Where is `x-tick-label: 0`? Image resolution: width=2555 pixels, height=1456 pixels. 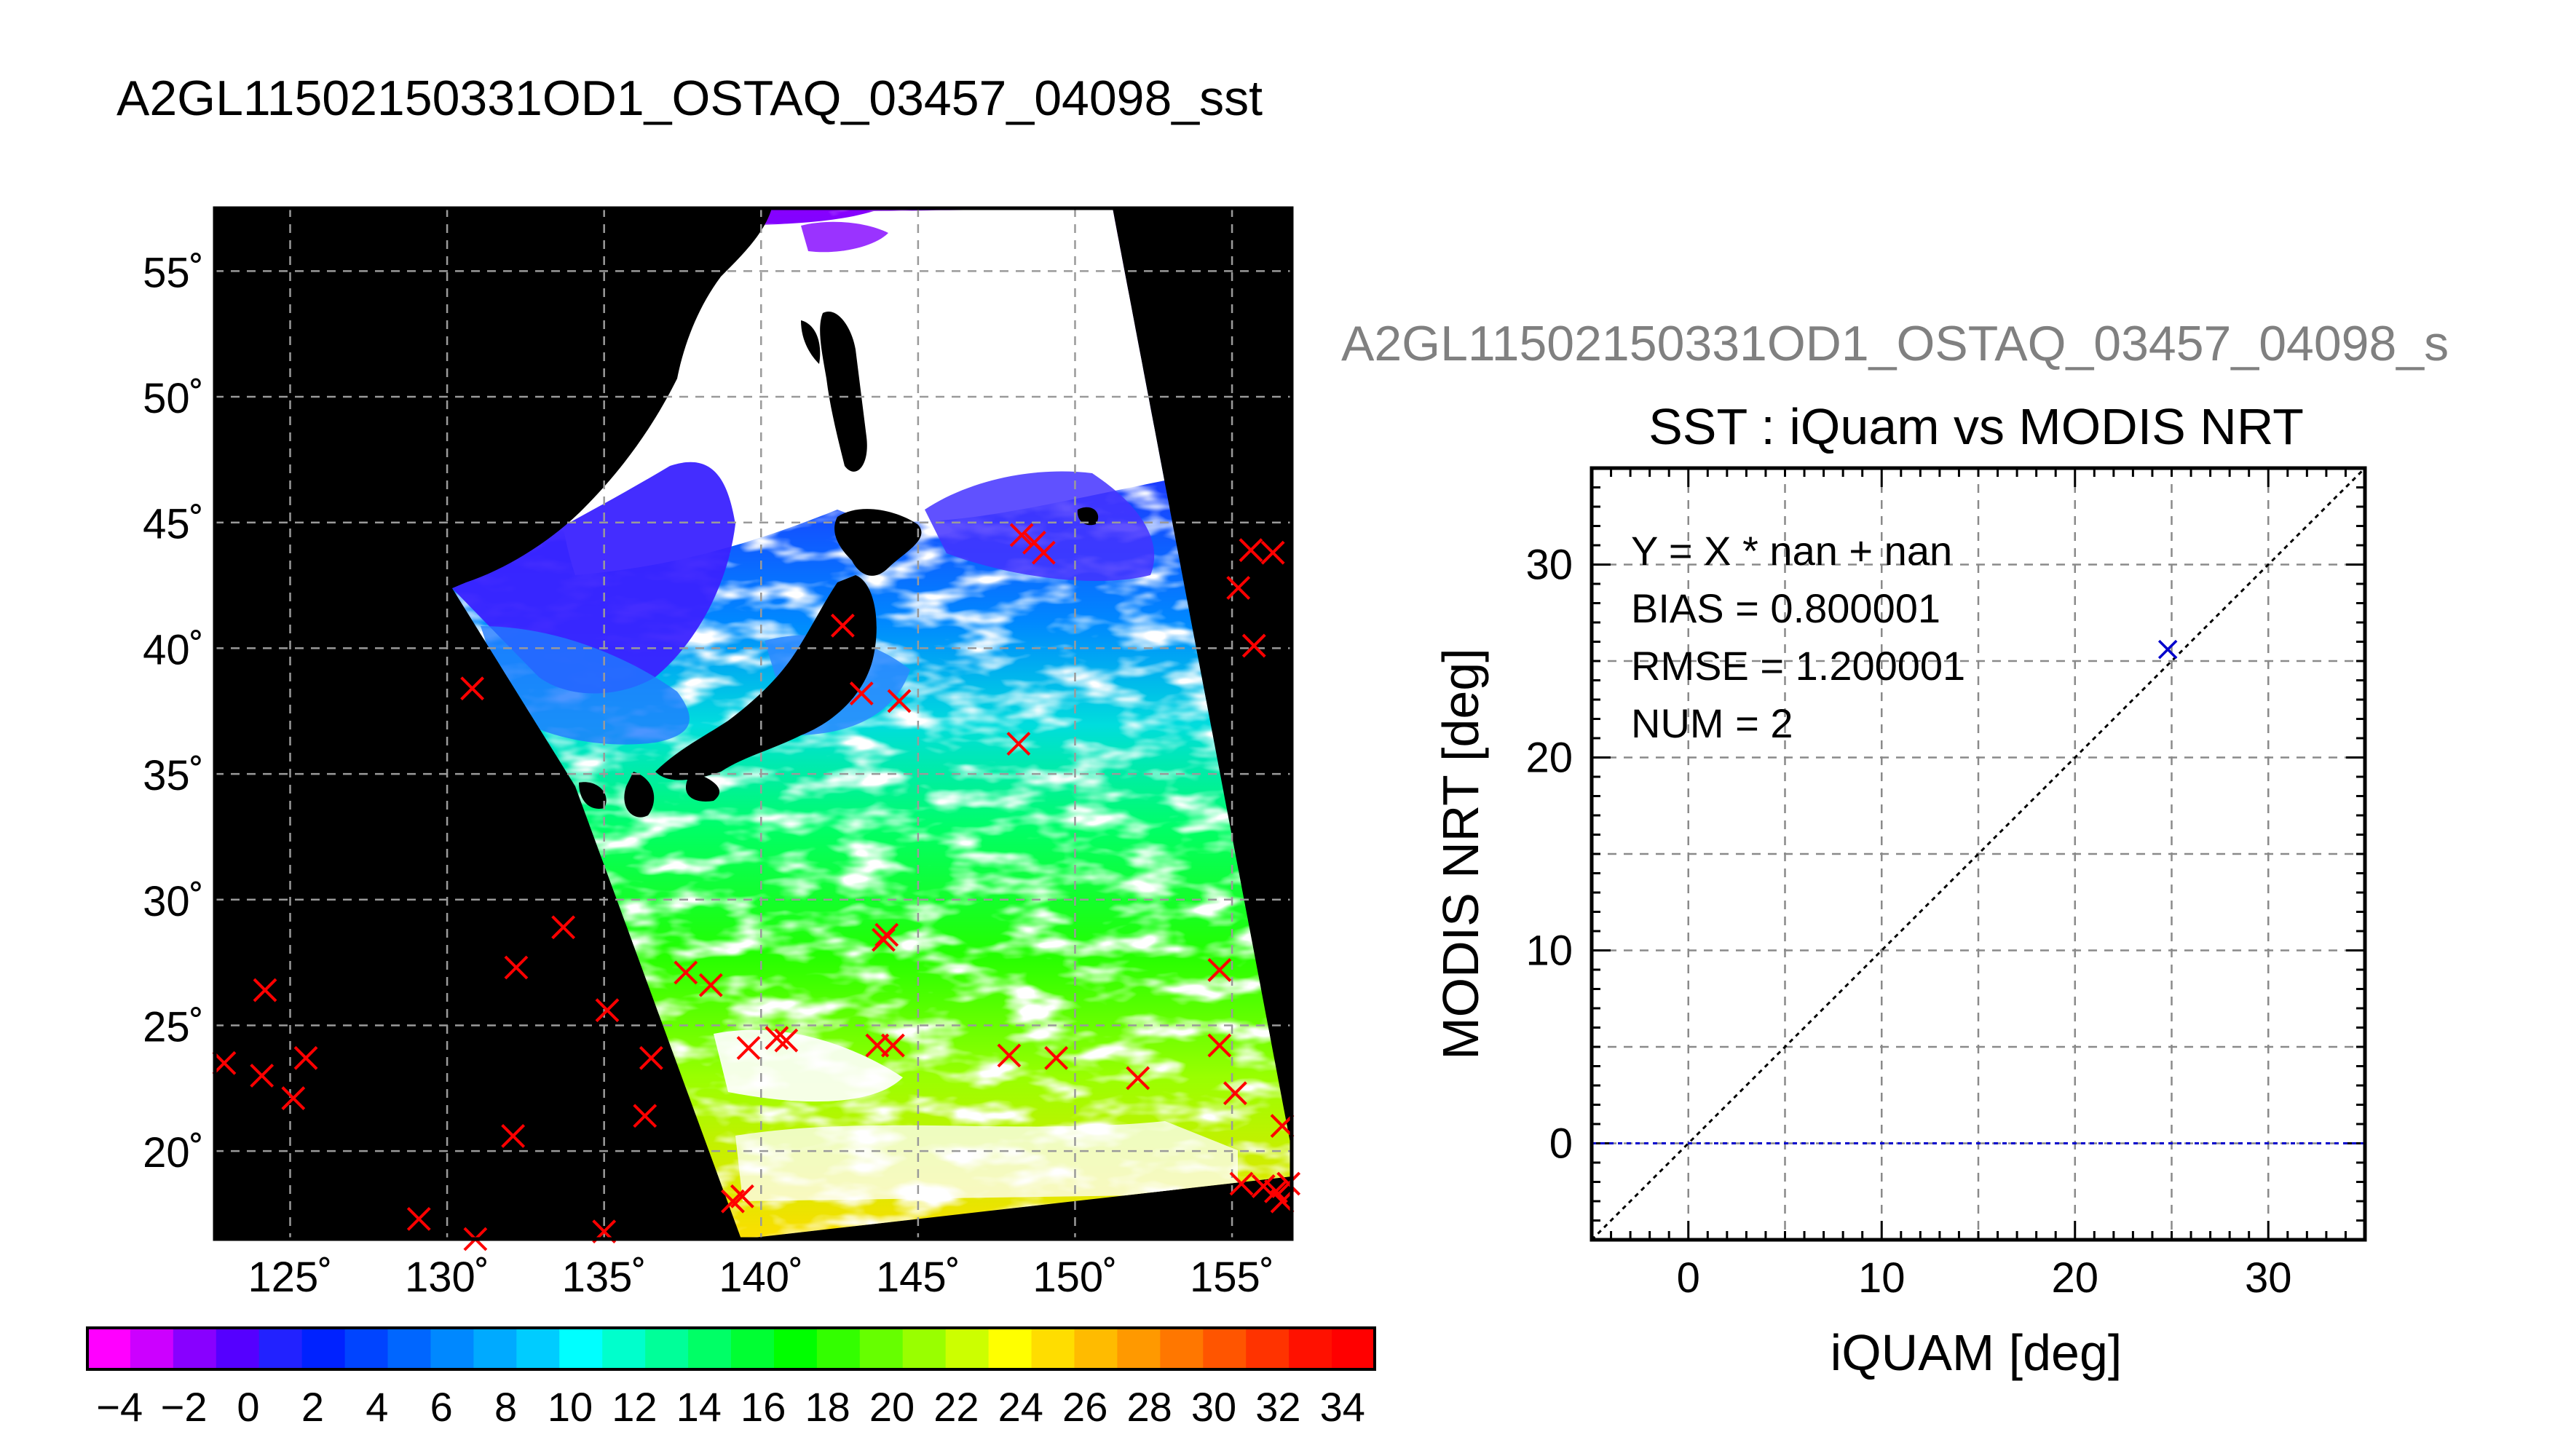
x-tick-label: 0 is located at coordinates (1688, 1278).